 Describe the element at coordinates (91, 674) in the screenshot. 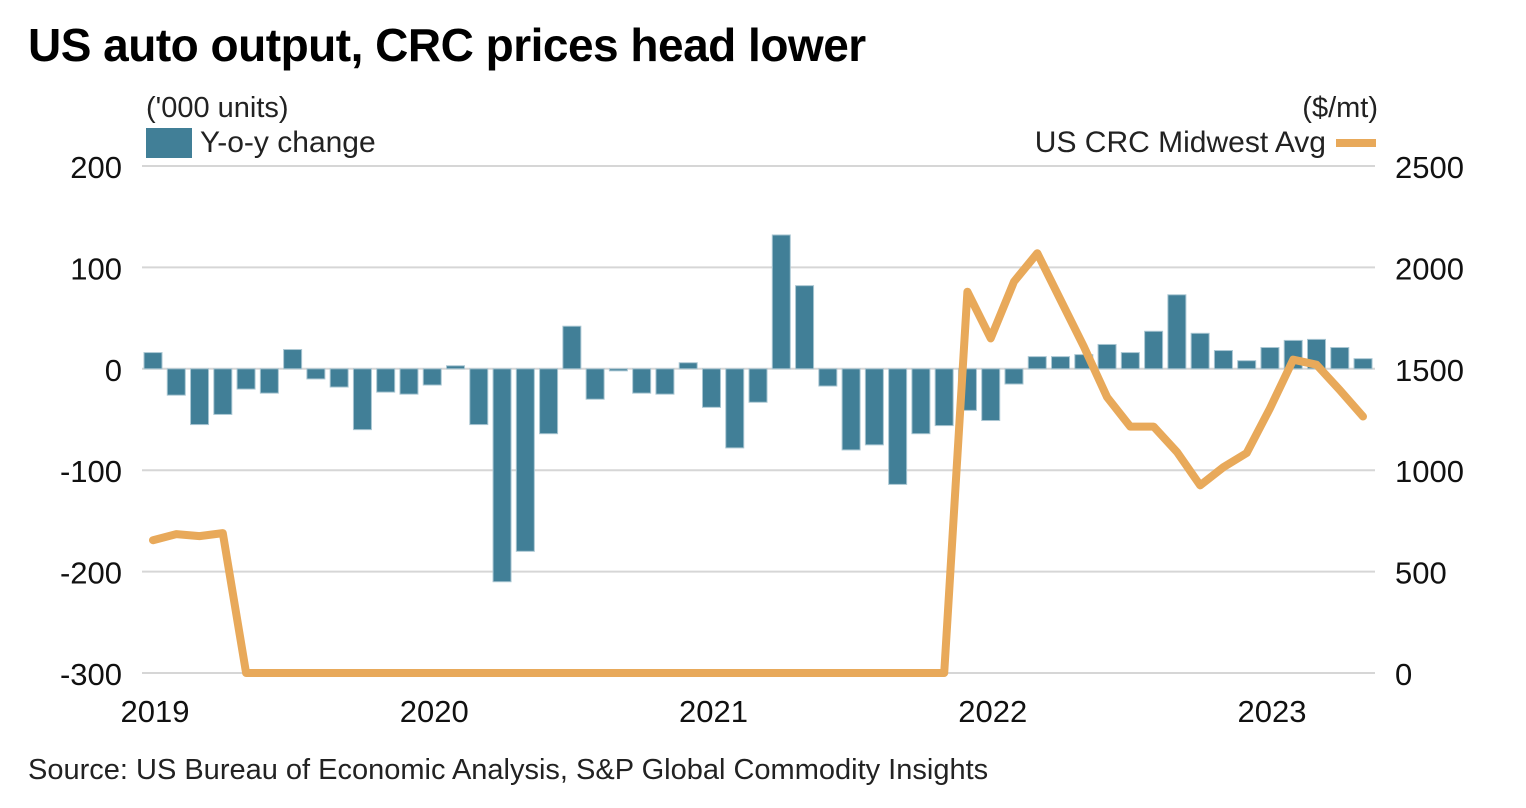

I see `left-axis-tick-label: -300` at that location.